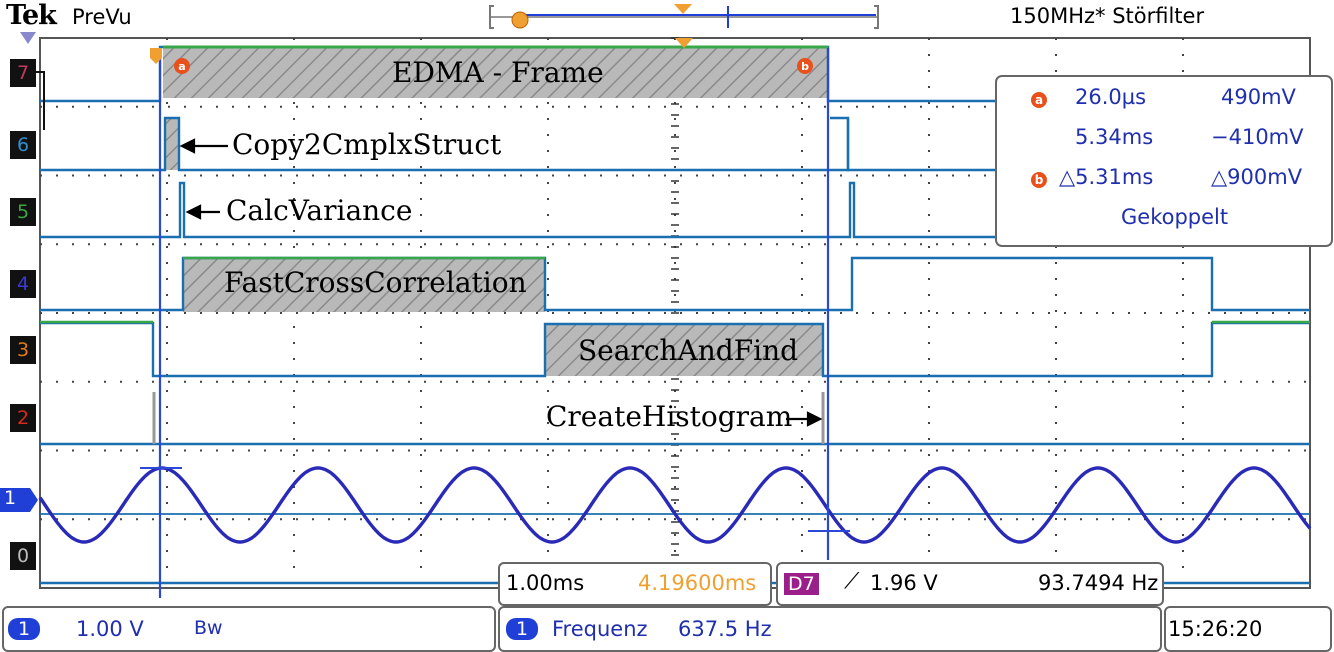  What do you see at coordinates (1039, 180) in the screenshot?
I see `cursor-b-icon: b` at bounding box center [1039, 180].